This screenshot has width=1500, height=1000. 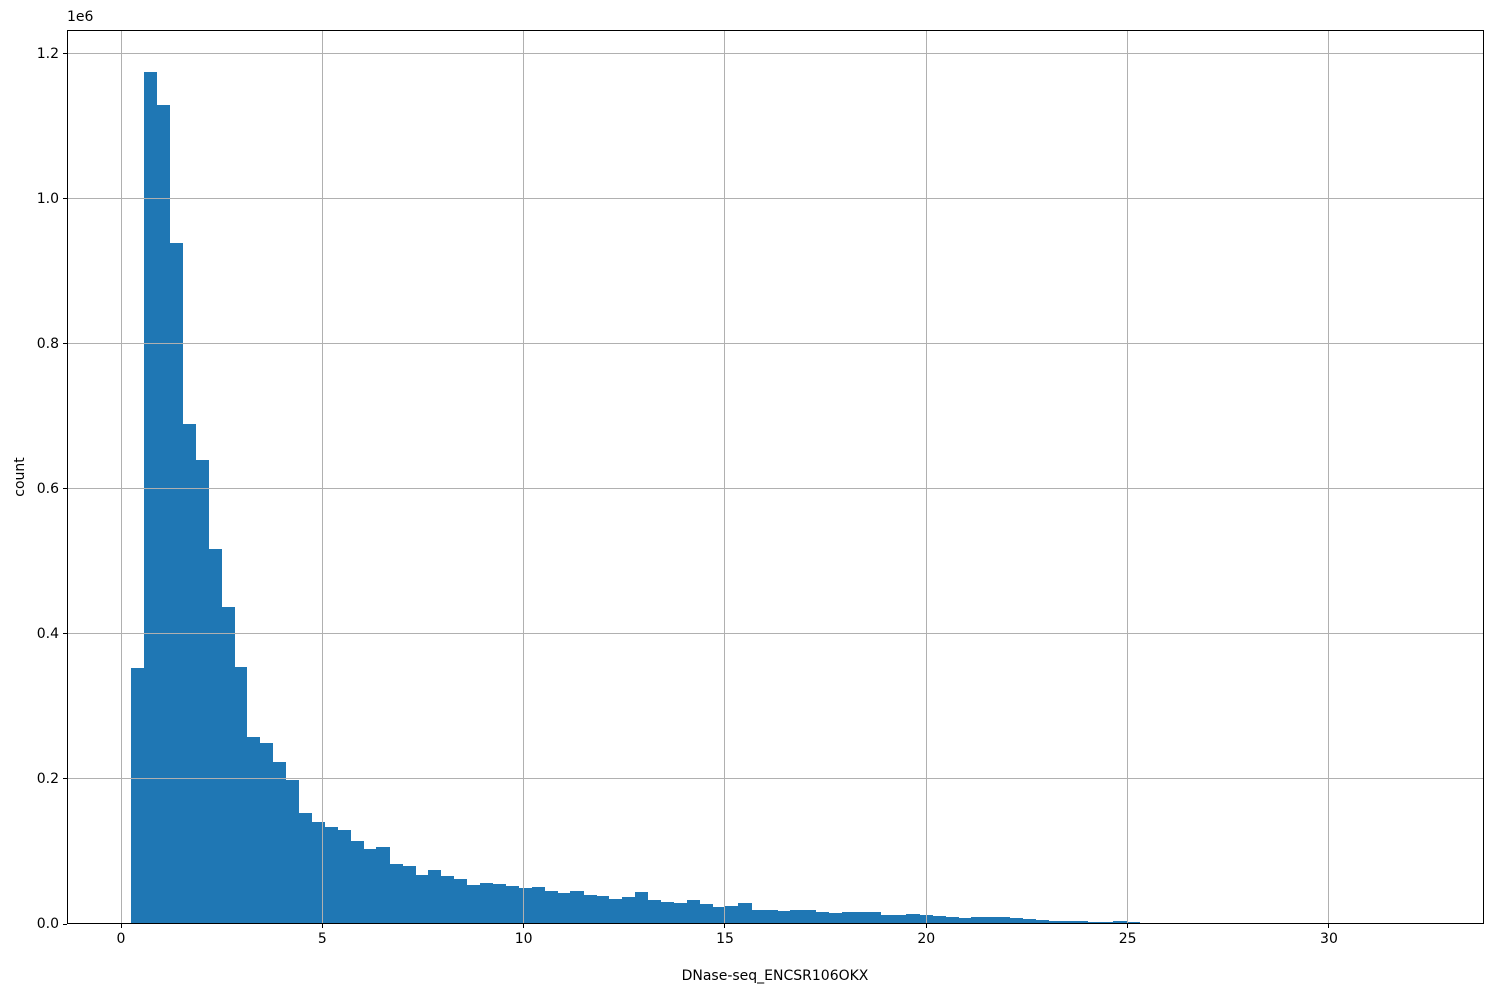 What do you see at coordinates (47, 633) in the screenshot?
I see `y-tick-label: 0.4` at bounding box center [47, 633].